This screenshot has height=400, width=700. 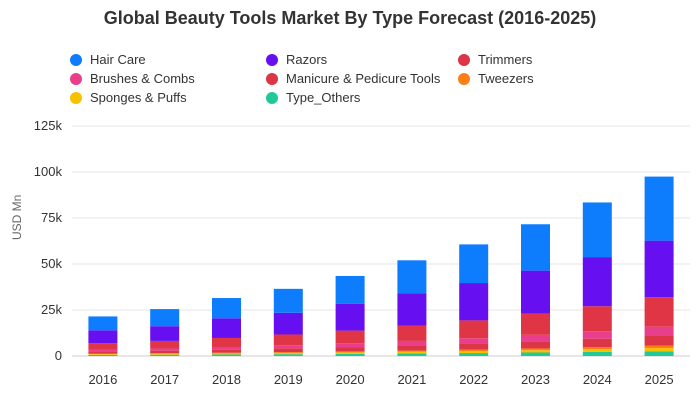 I want to click on legend-item-tweezers: Tweezers, so click(x=496, y=78).